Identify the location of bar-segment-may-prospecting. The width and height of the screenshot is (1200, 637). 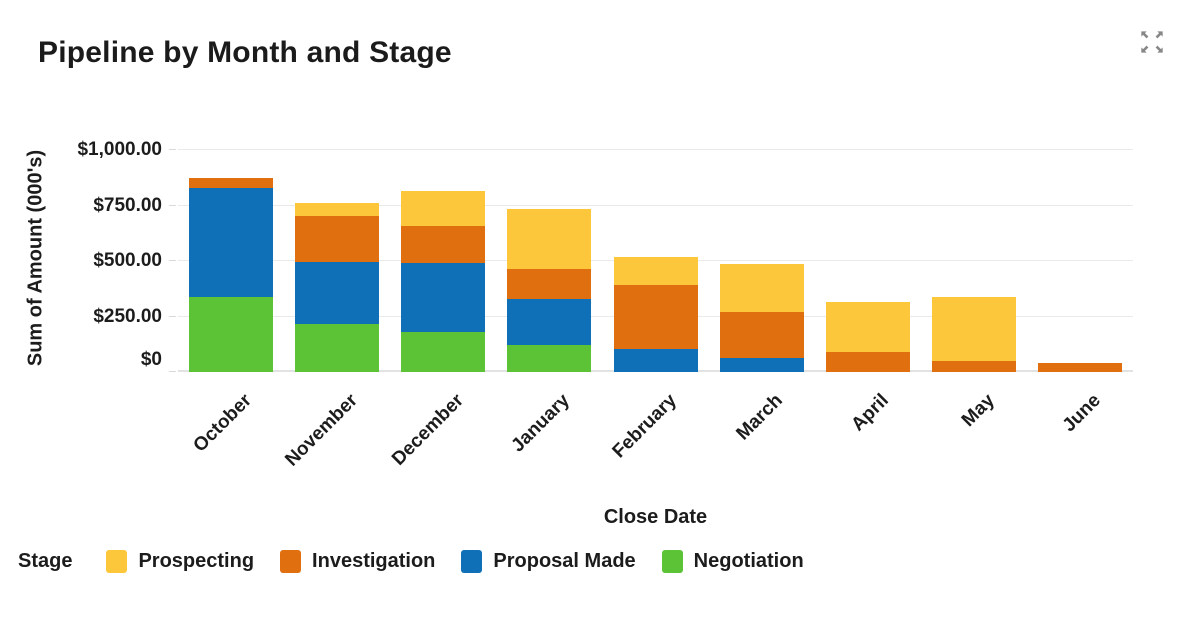
(973, 328).